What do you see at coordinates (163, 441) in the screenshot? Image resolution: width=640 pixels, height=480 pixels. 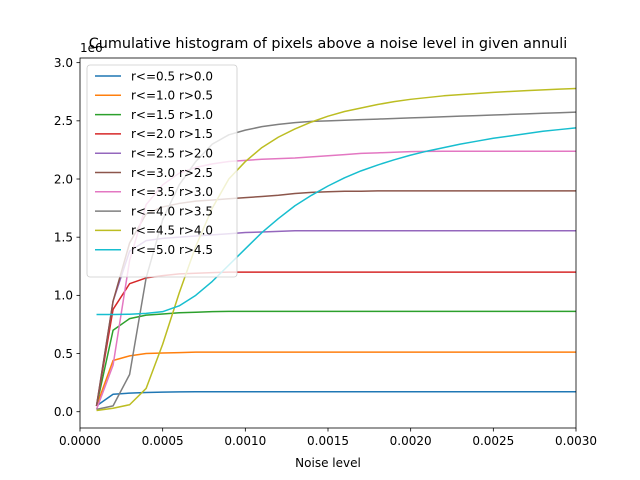 I see `x-tick-label: 0.0005` at bounding box center [163, 441].